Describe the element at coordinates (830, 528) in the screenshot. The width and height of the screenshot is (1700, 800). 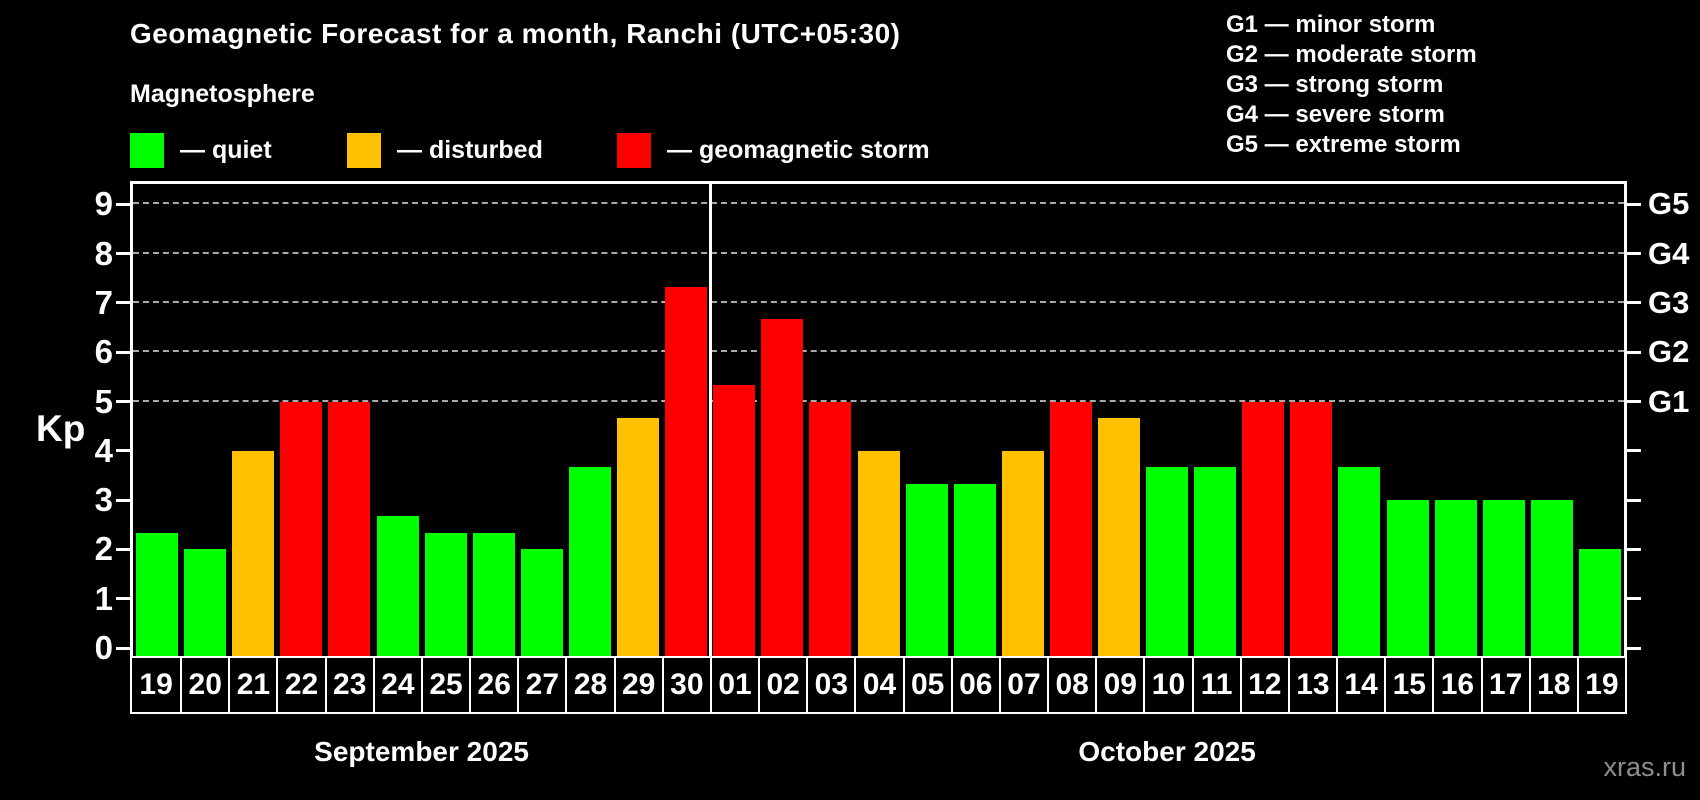
I see `bar-day-03-m2` at that location.